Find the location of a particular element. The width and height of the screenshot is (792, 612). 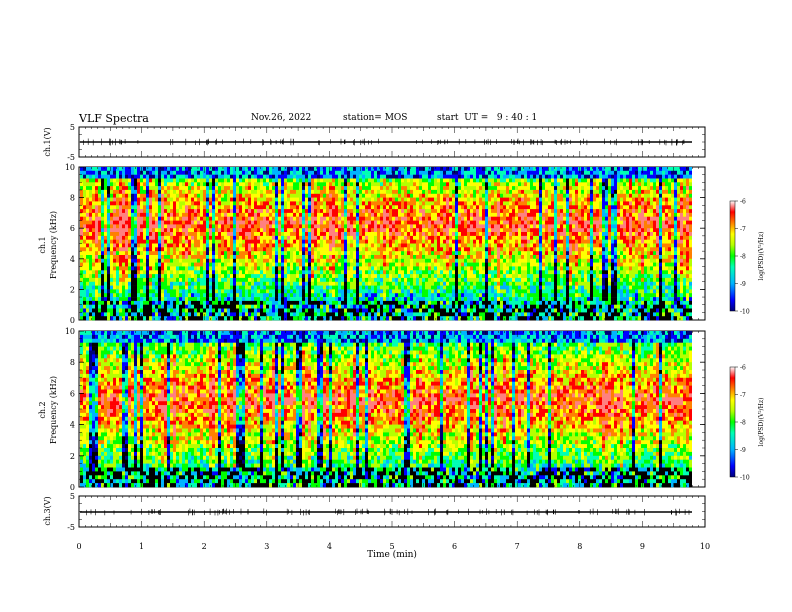

ch1-waveform-ylabel: ch.1(V) is located at coordinates (47, 141).